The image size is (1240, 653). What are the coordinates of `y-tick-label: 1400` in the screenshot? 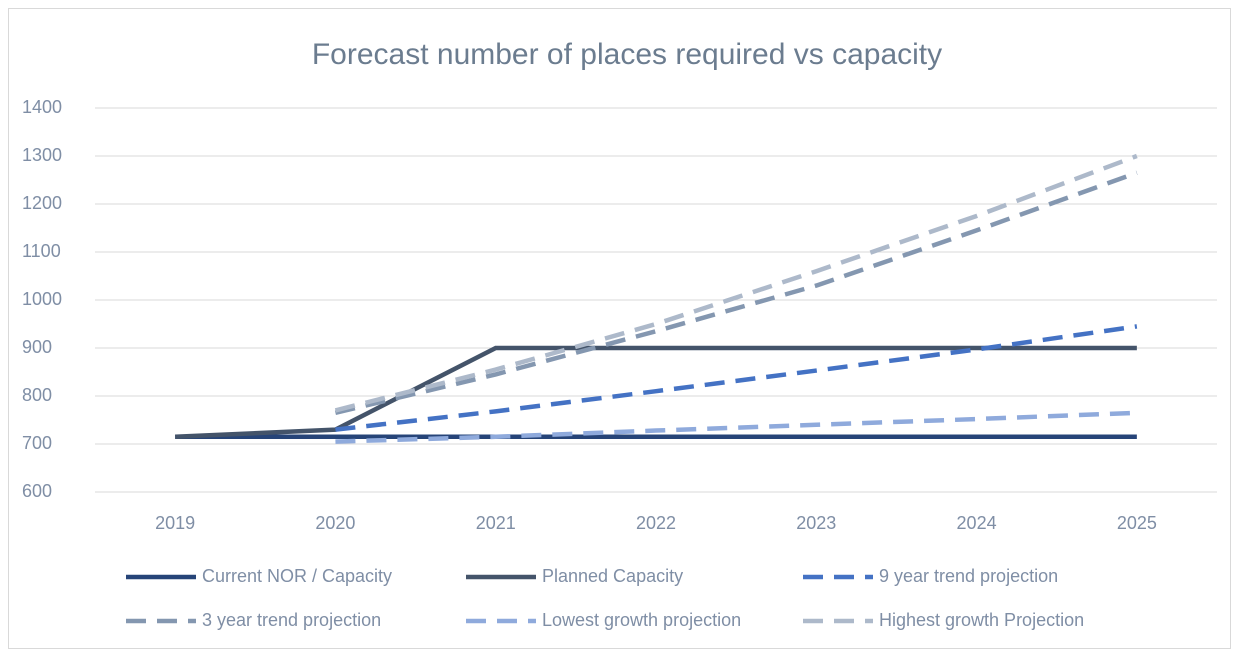 It's located at (42, 107).